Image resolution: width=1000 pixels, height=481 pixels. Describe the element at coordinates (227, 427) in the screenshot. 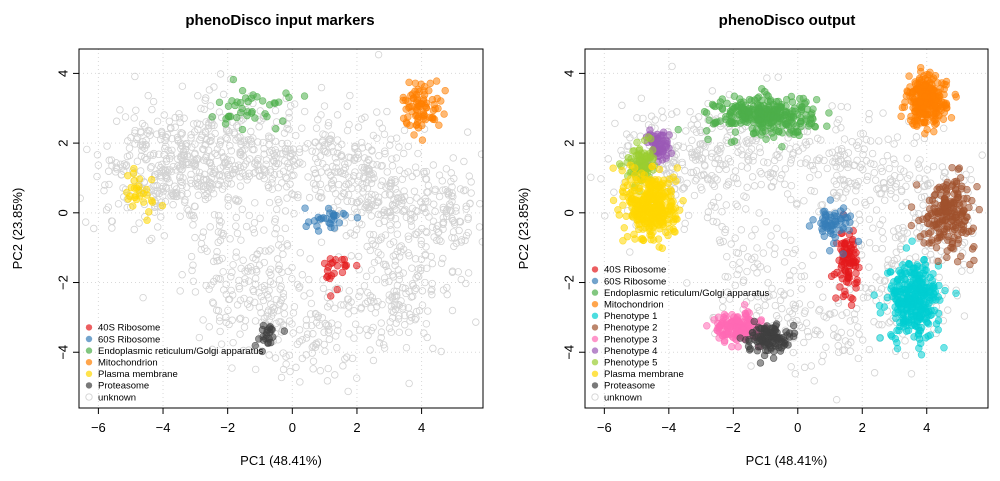

I see `x-tick-label: −2` at that location.